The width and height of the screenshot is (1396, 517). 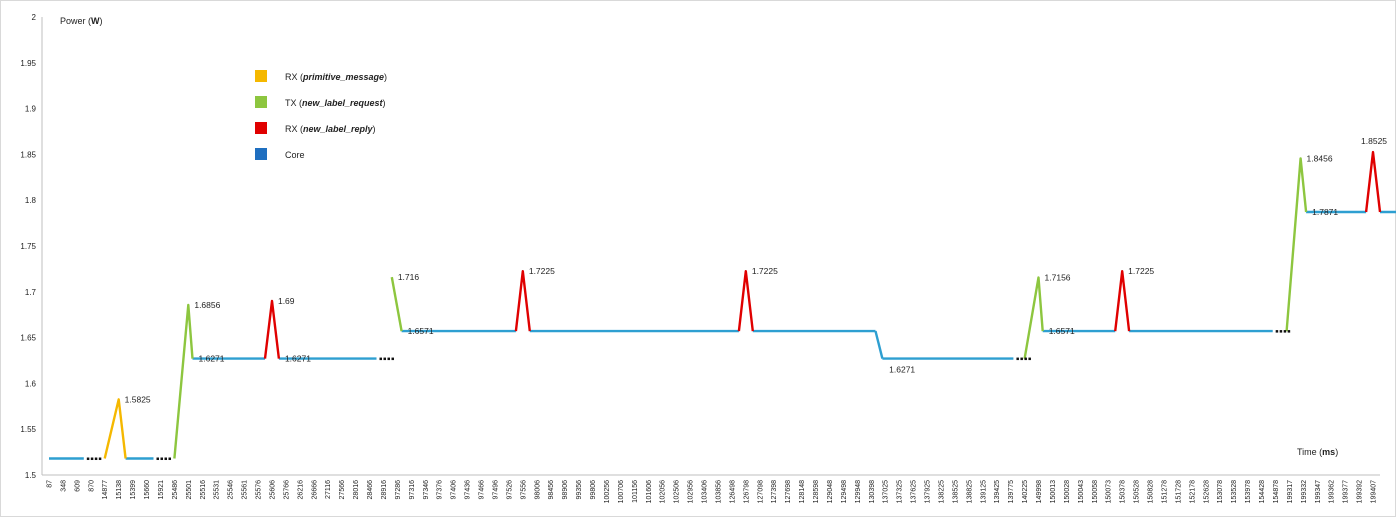 I want to click on x-tick-label: 138225, so click(x=941, y=491).